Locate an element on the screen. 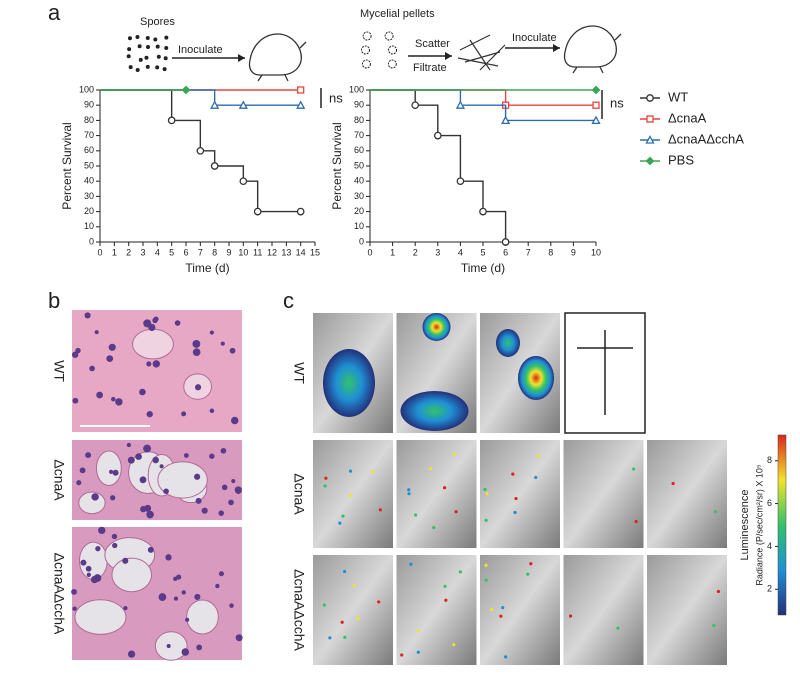 Image resolution: width=800 pixels, height=690 pixels. x-tick-label: 1 is located at coordinates (392, 252).